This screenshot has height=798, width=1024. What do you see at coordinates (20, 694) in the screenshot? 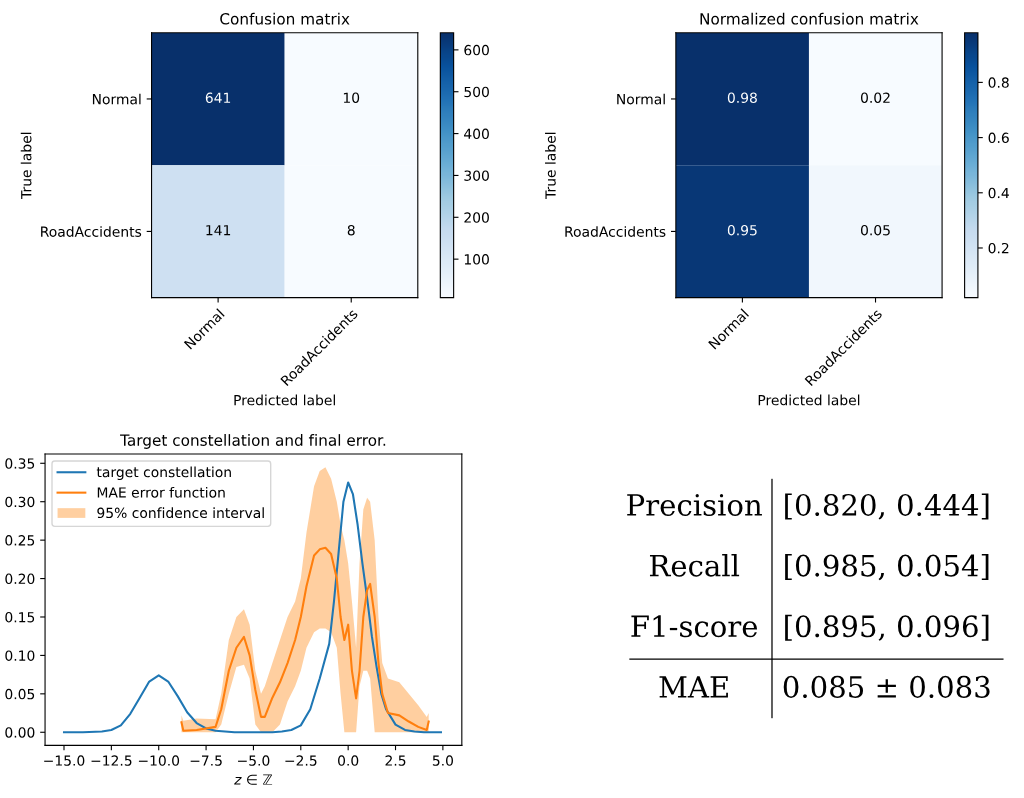
I see `y-tick-label: 0.05` at bounding box center [20, 694].